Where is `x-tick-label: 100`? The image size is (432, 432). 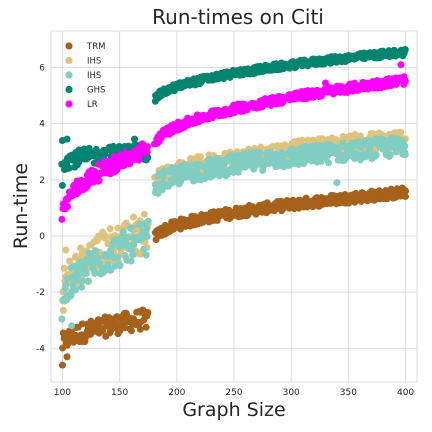 x-tick-label: 100 is located at coordinates (62, 393).